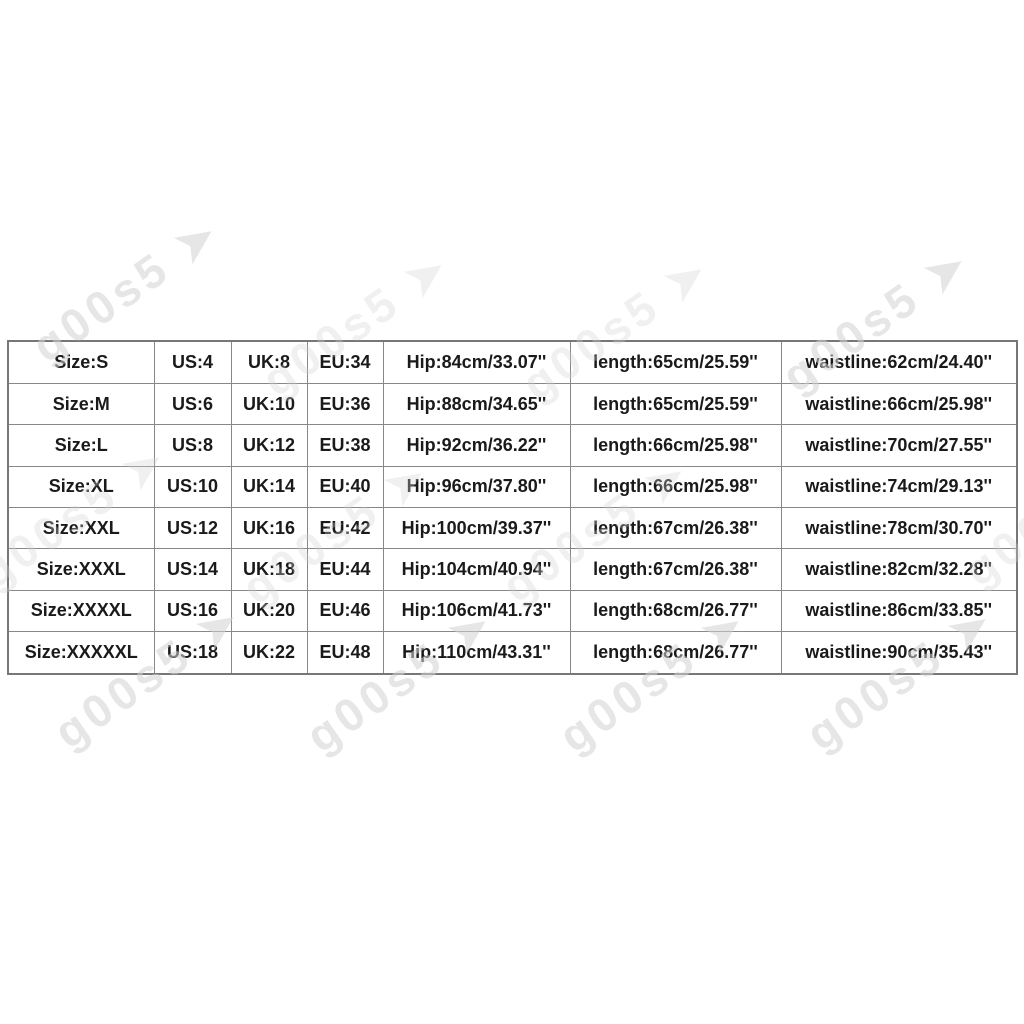 Image resolution: width=1024 pixels, height=1024 pixels. What do you see at coordinates (345, 486) in the screenshot?
I see `cell-eu: EU:40` at bounding box center [345, 486].